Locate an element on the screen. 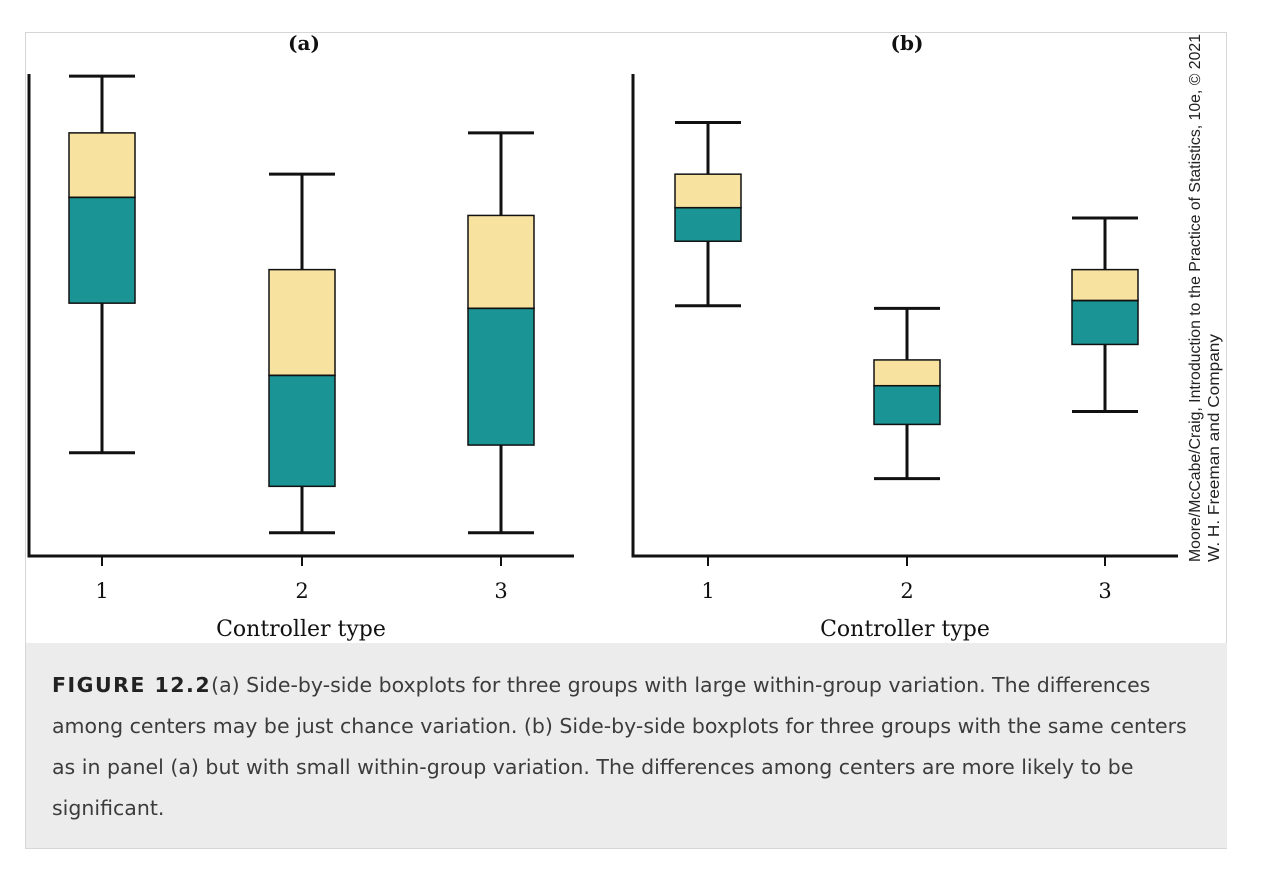 The height and width of the screenshot is (876, 1262). credit-line-2: W. H. Freeman and Company is located at coordinates (1214, 448).